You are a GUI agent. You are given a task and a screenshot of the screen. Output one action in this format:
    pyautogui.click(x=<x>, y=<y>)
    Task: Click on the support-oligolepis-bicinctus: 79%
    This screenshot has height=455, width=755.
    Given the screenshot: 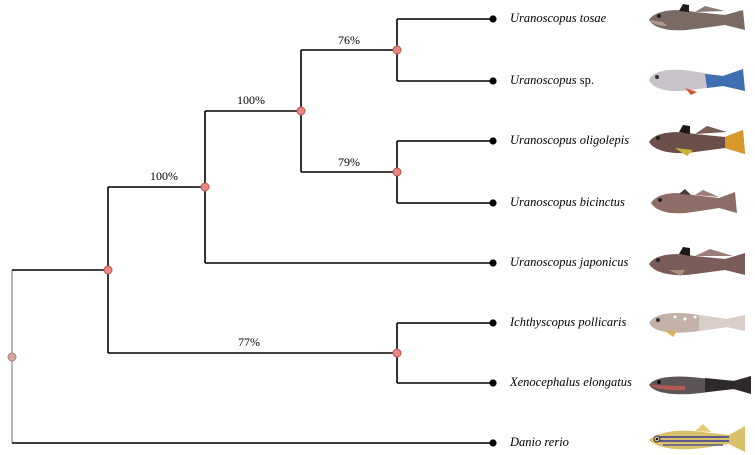 What is the action you would take?
    pyautogui.click(x=349, y=162)
    